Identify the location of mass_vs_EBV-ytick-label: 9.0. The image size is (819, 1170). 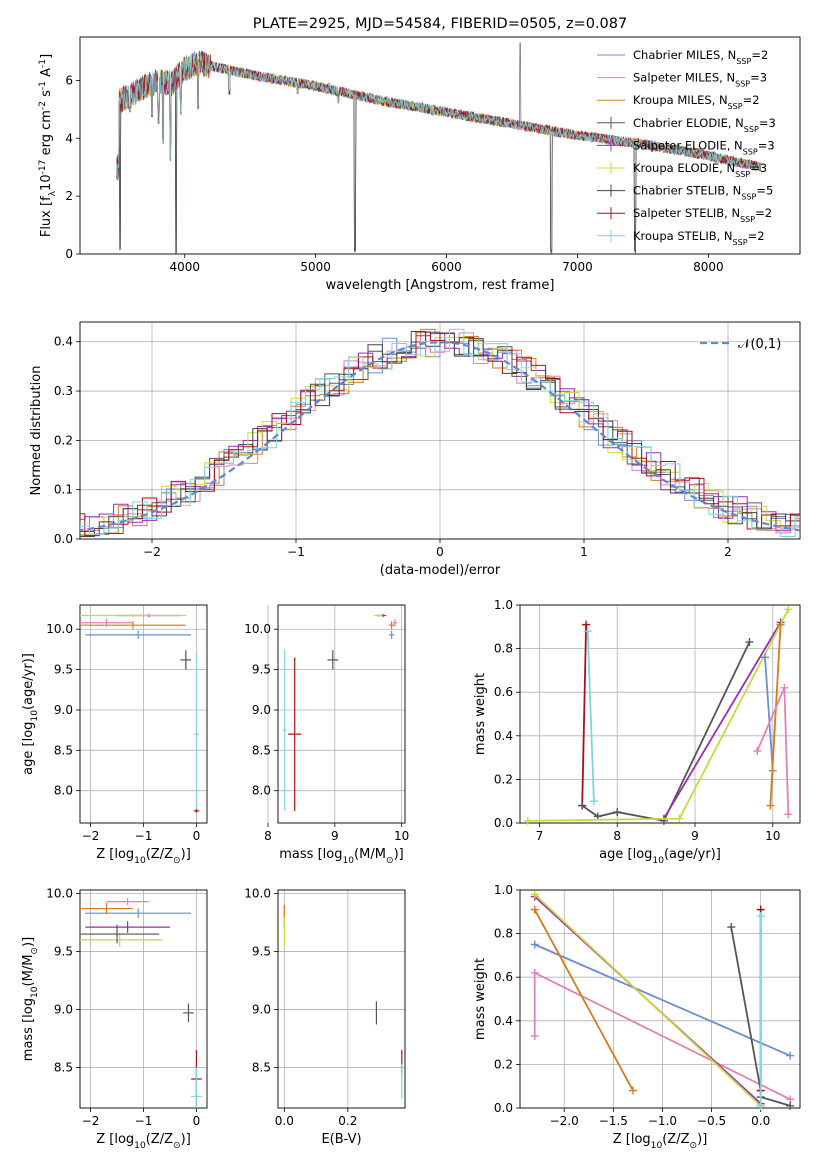
(261, 1009).